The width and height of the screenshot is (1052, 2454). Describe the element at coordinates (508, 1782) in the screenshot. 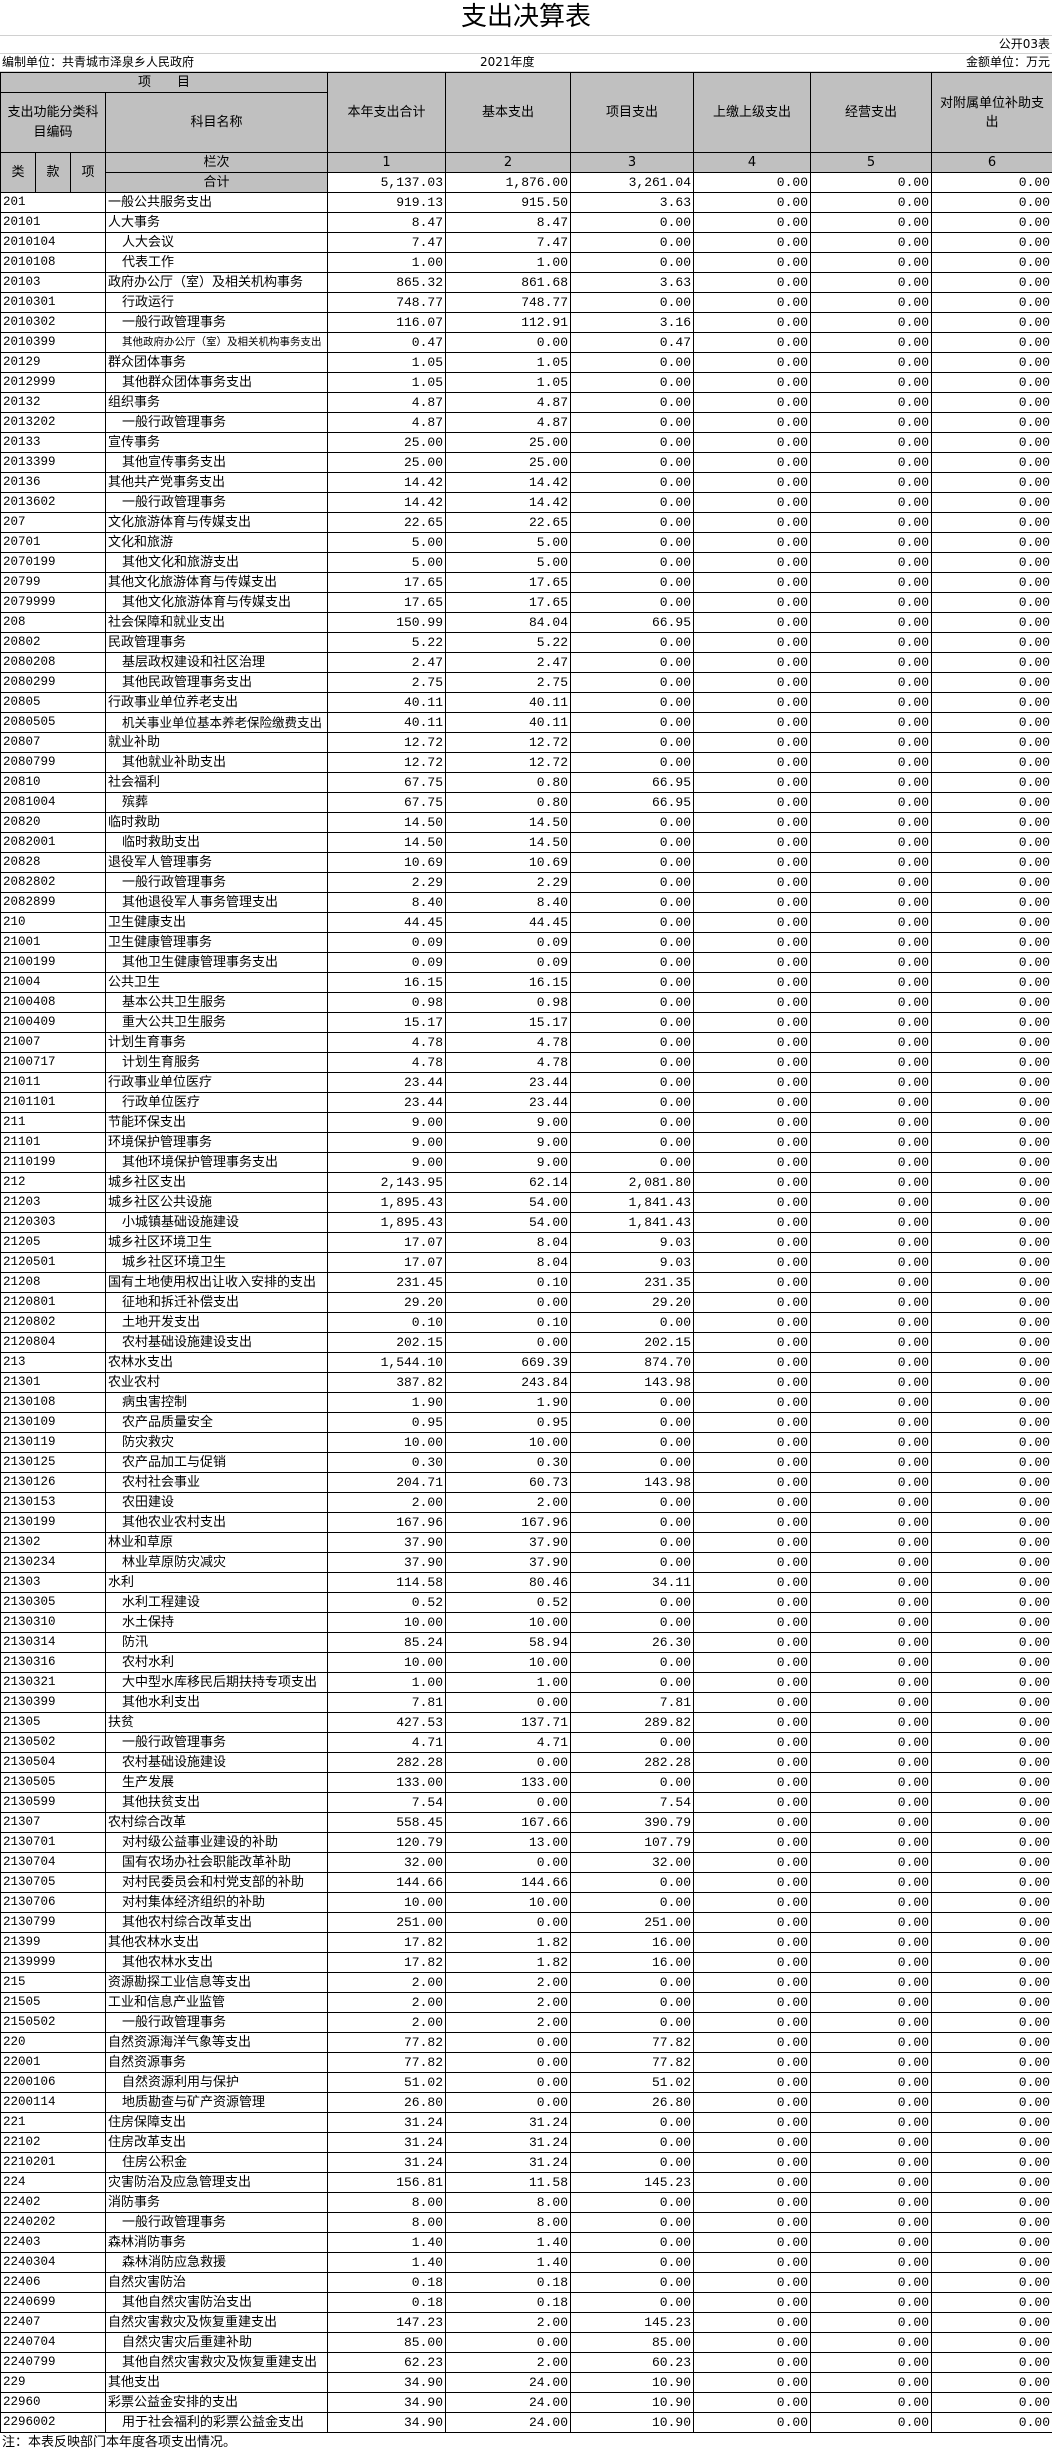

I see `cell-basic: 133.00` at that location.